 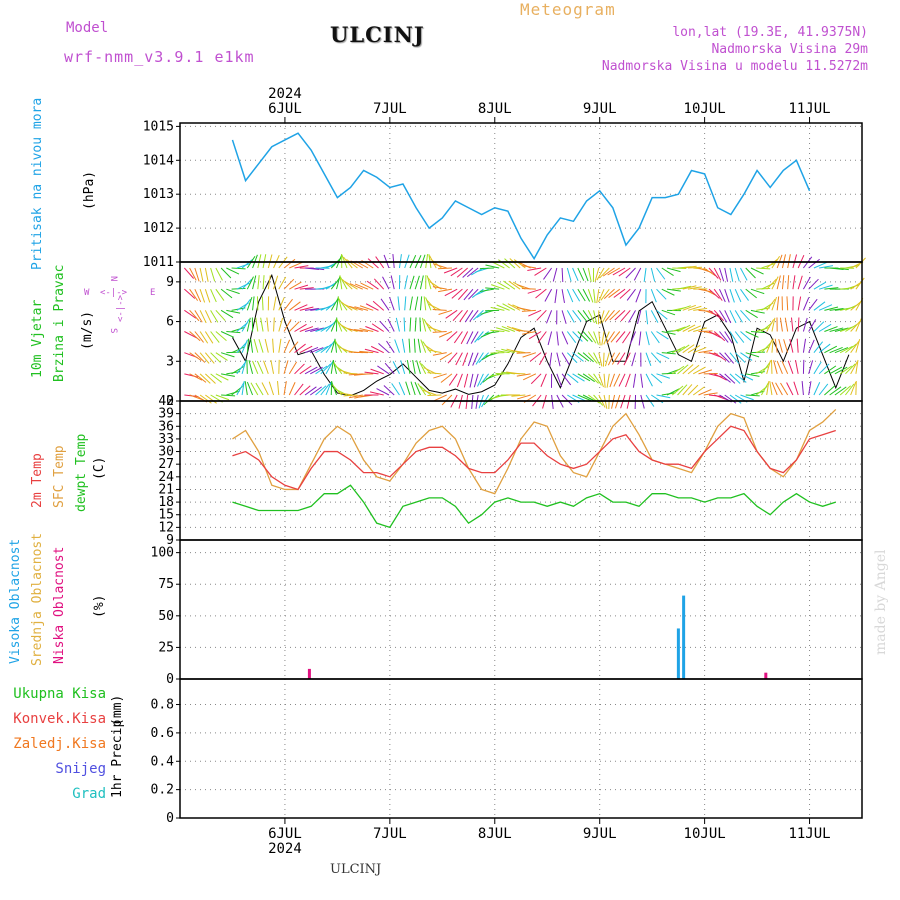 What do you see at coordinates (89, 794) in the screenshot?
I see `precip-legend-hail: Grad` at bounding box center [89, 794].